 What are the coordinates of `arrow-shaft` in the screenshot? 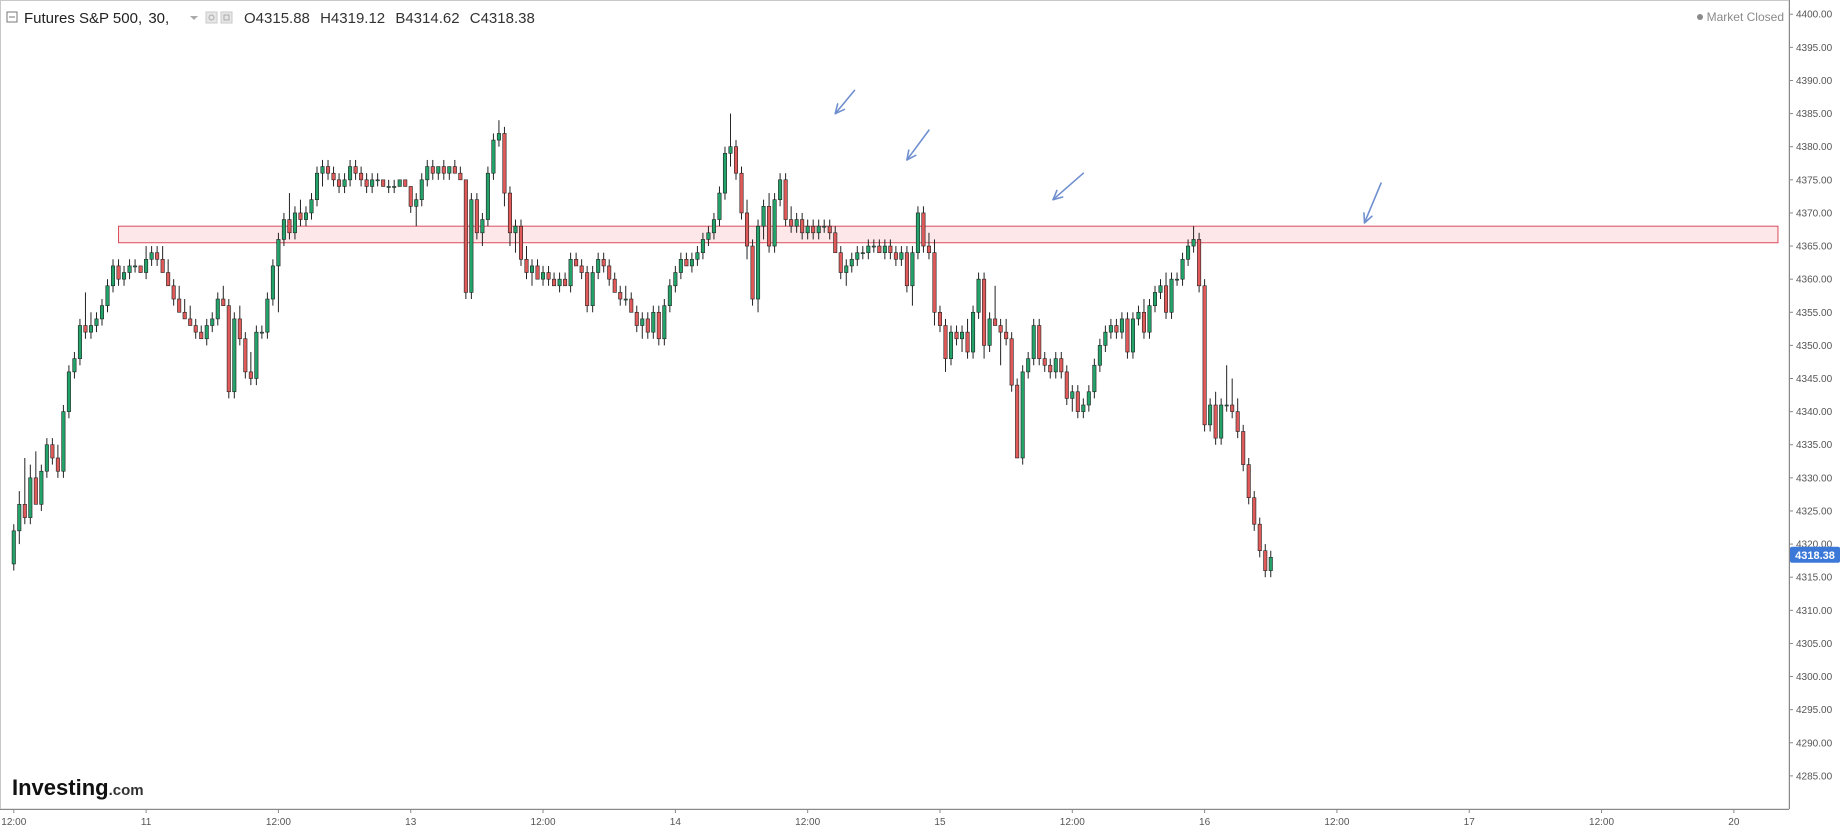 It's located at (918, 145).